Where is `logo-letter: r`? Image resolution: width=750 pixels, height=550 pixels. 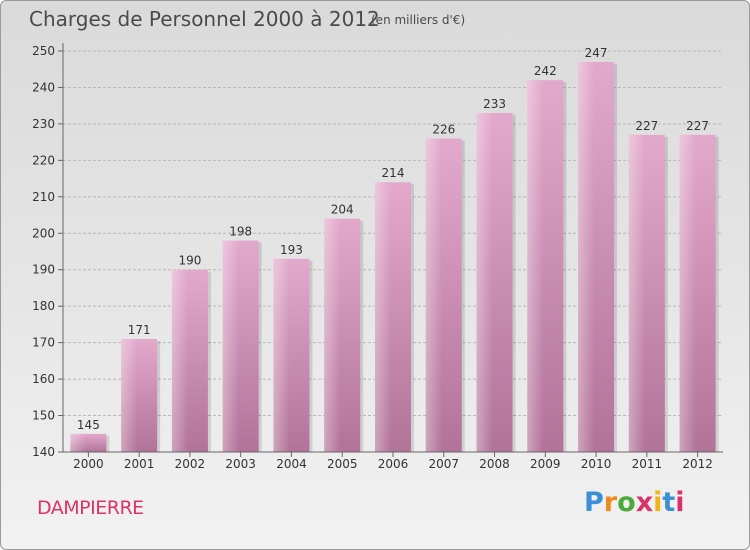
logo-letter: r is located at coordinates (610, 502).